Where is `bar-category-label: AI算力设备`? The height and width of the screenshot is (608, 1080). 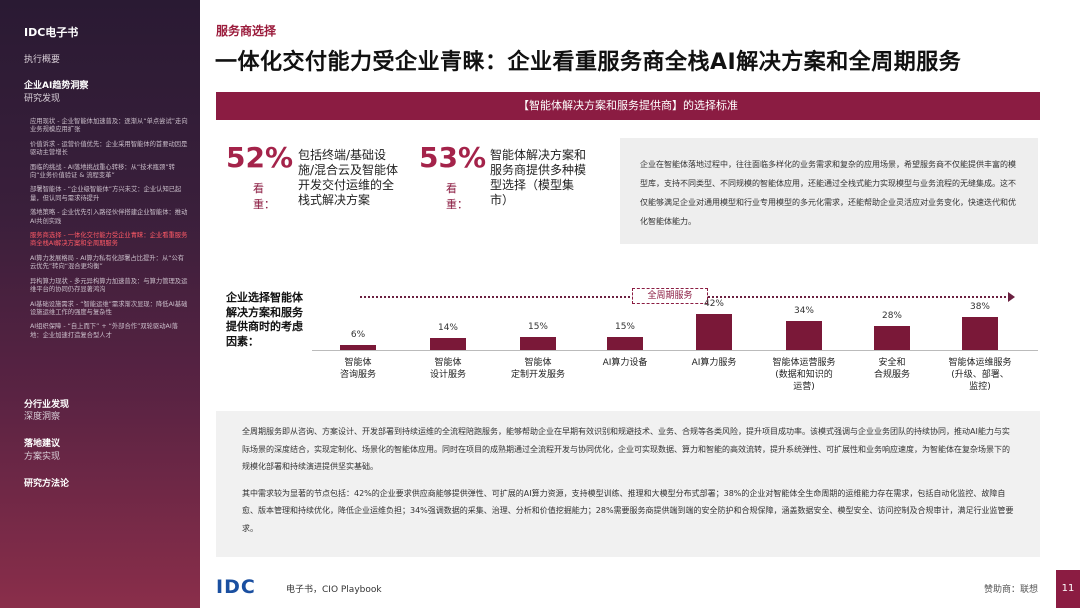
bar-category-label: AI算力设备 is located at coordinates (625, 363).